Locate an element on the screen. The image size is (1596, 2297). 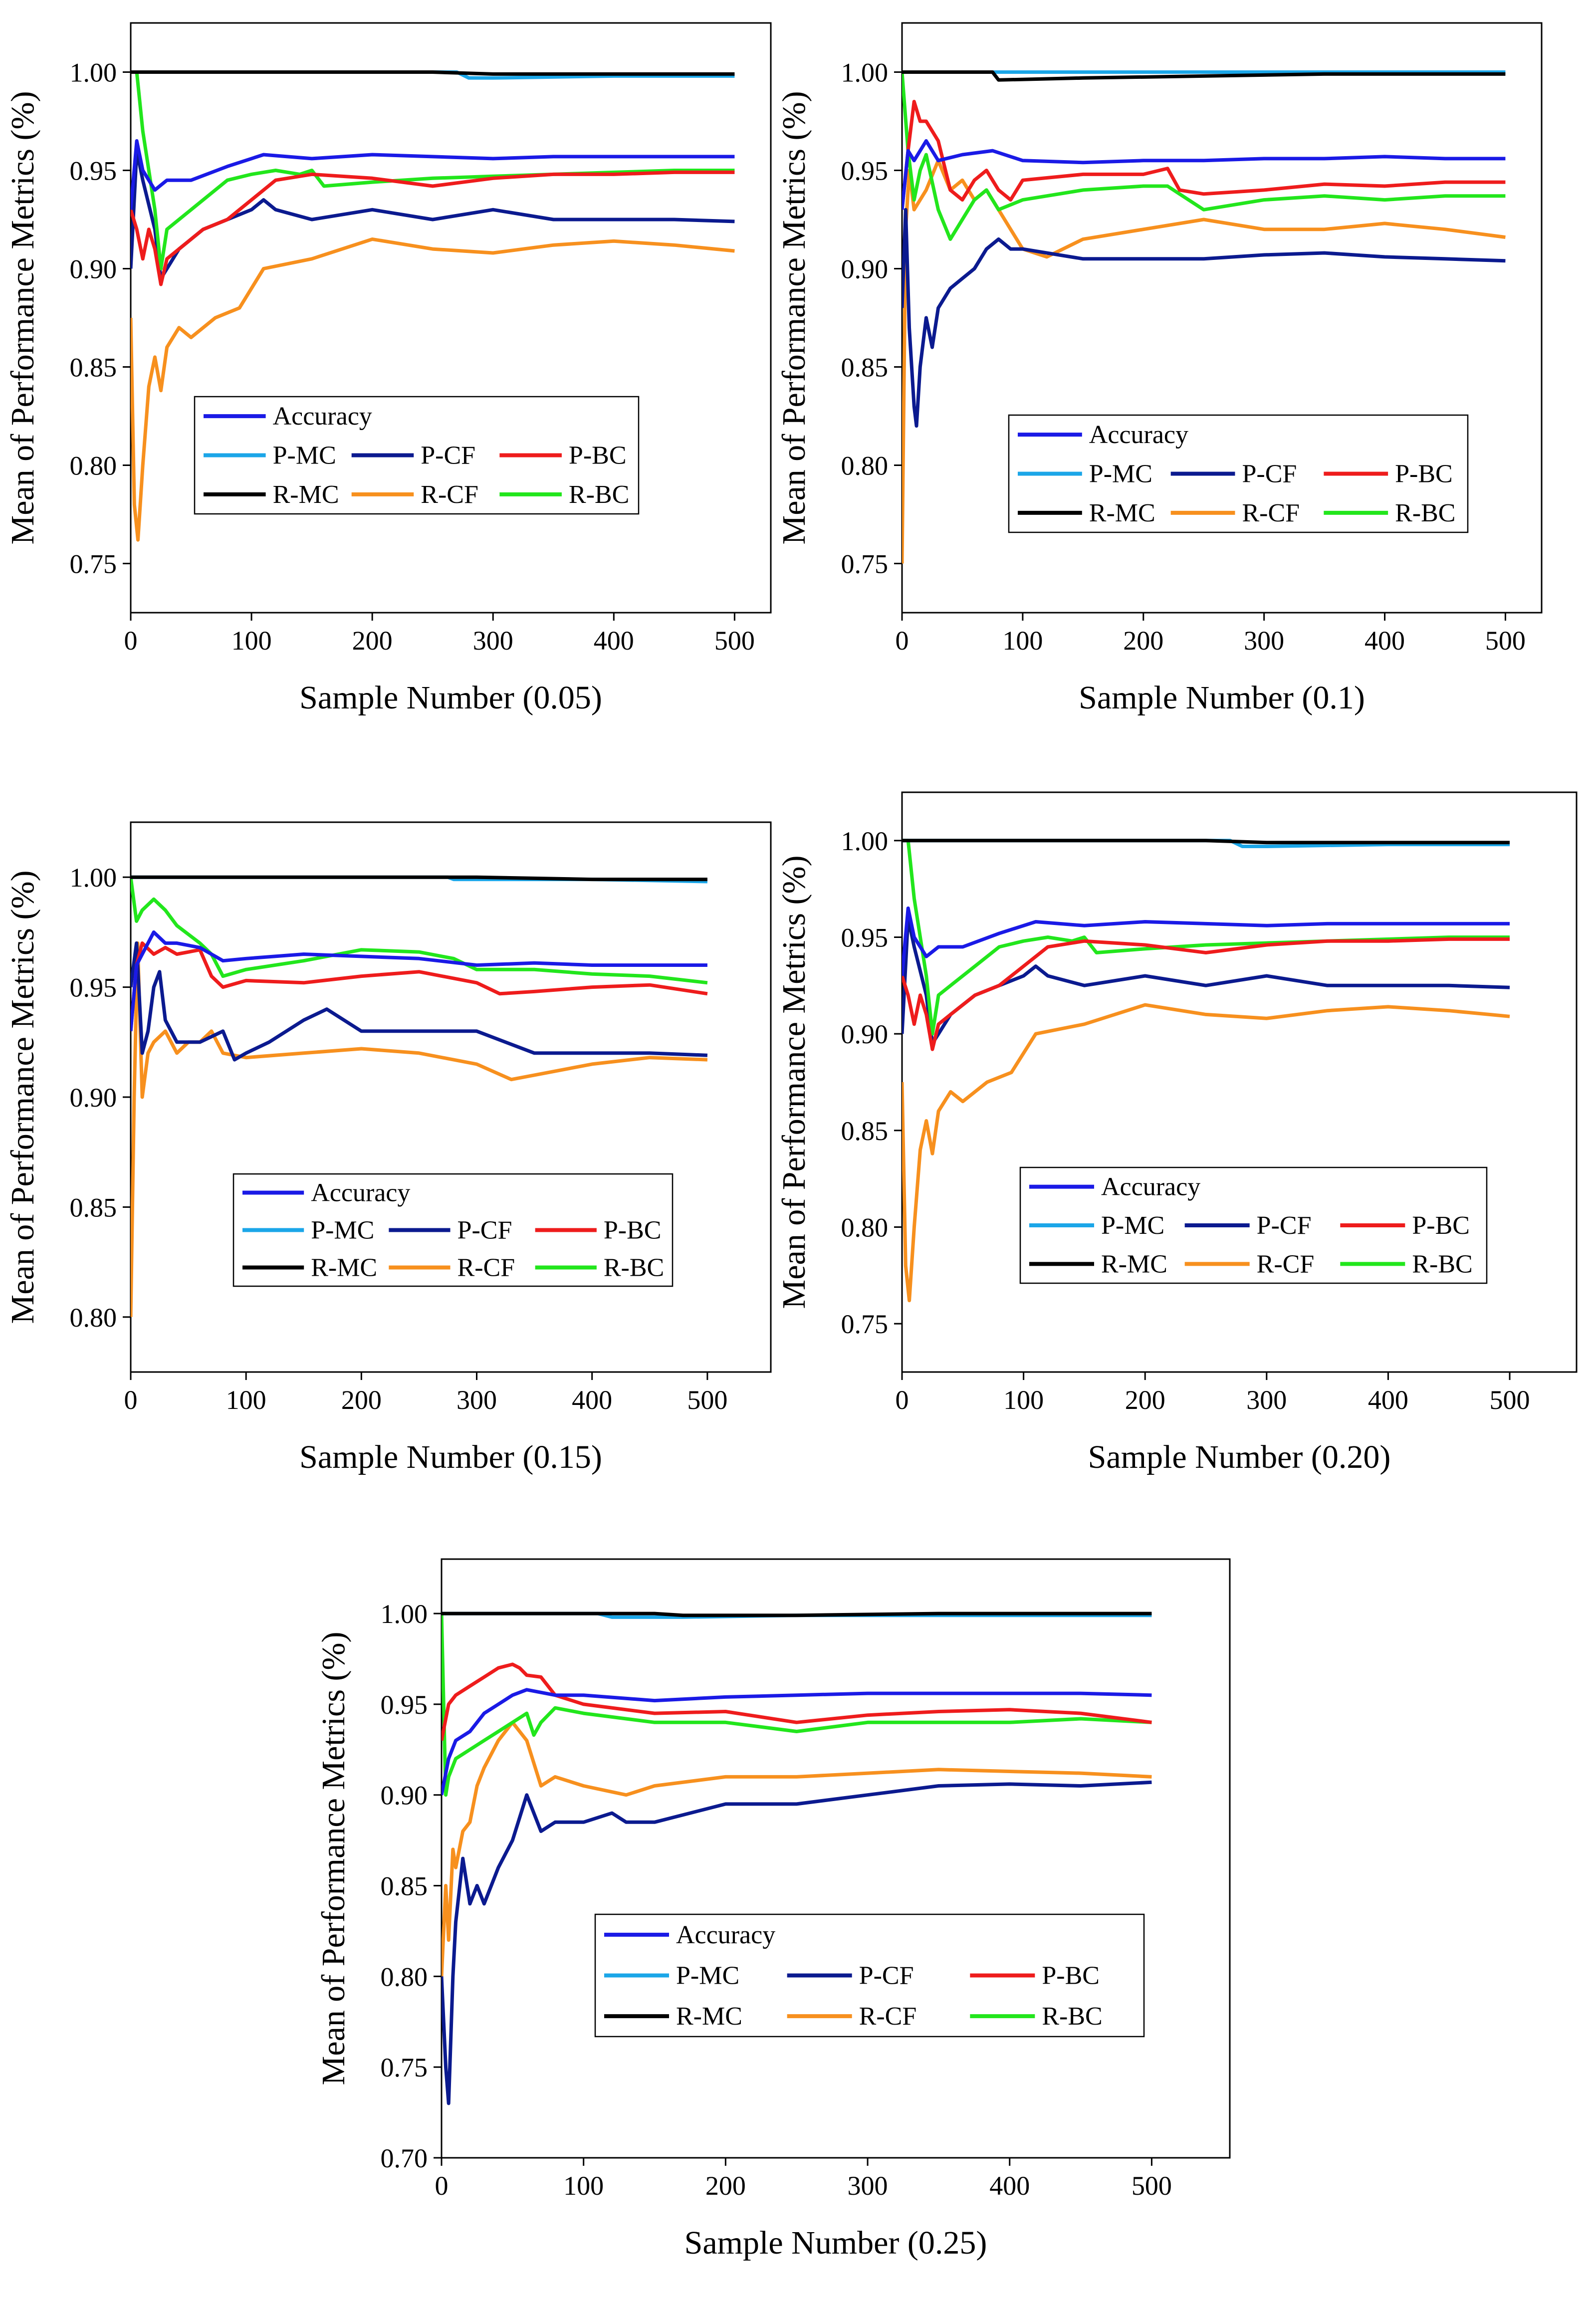
x-axis-label: Sample Number (0.15) is located at coordinates (450, 1457).